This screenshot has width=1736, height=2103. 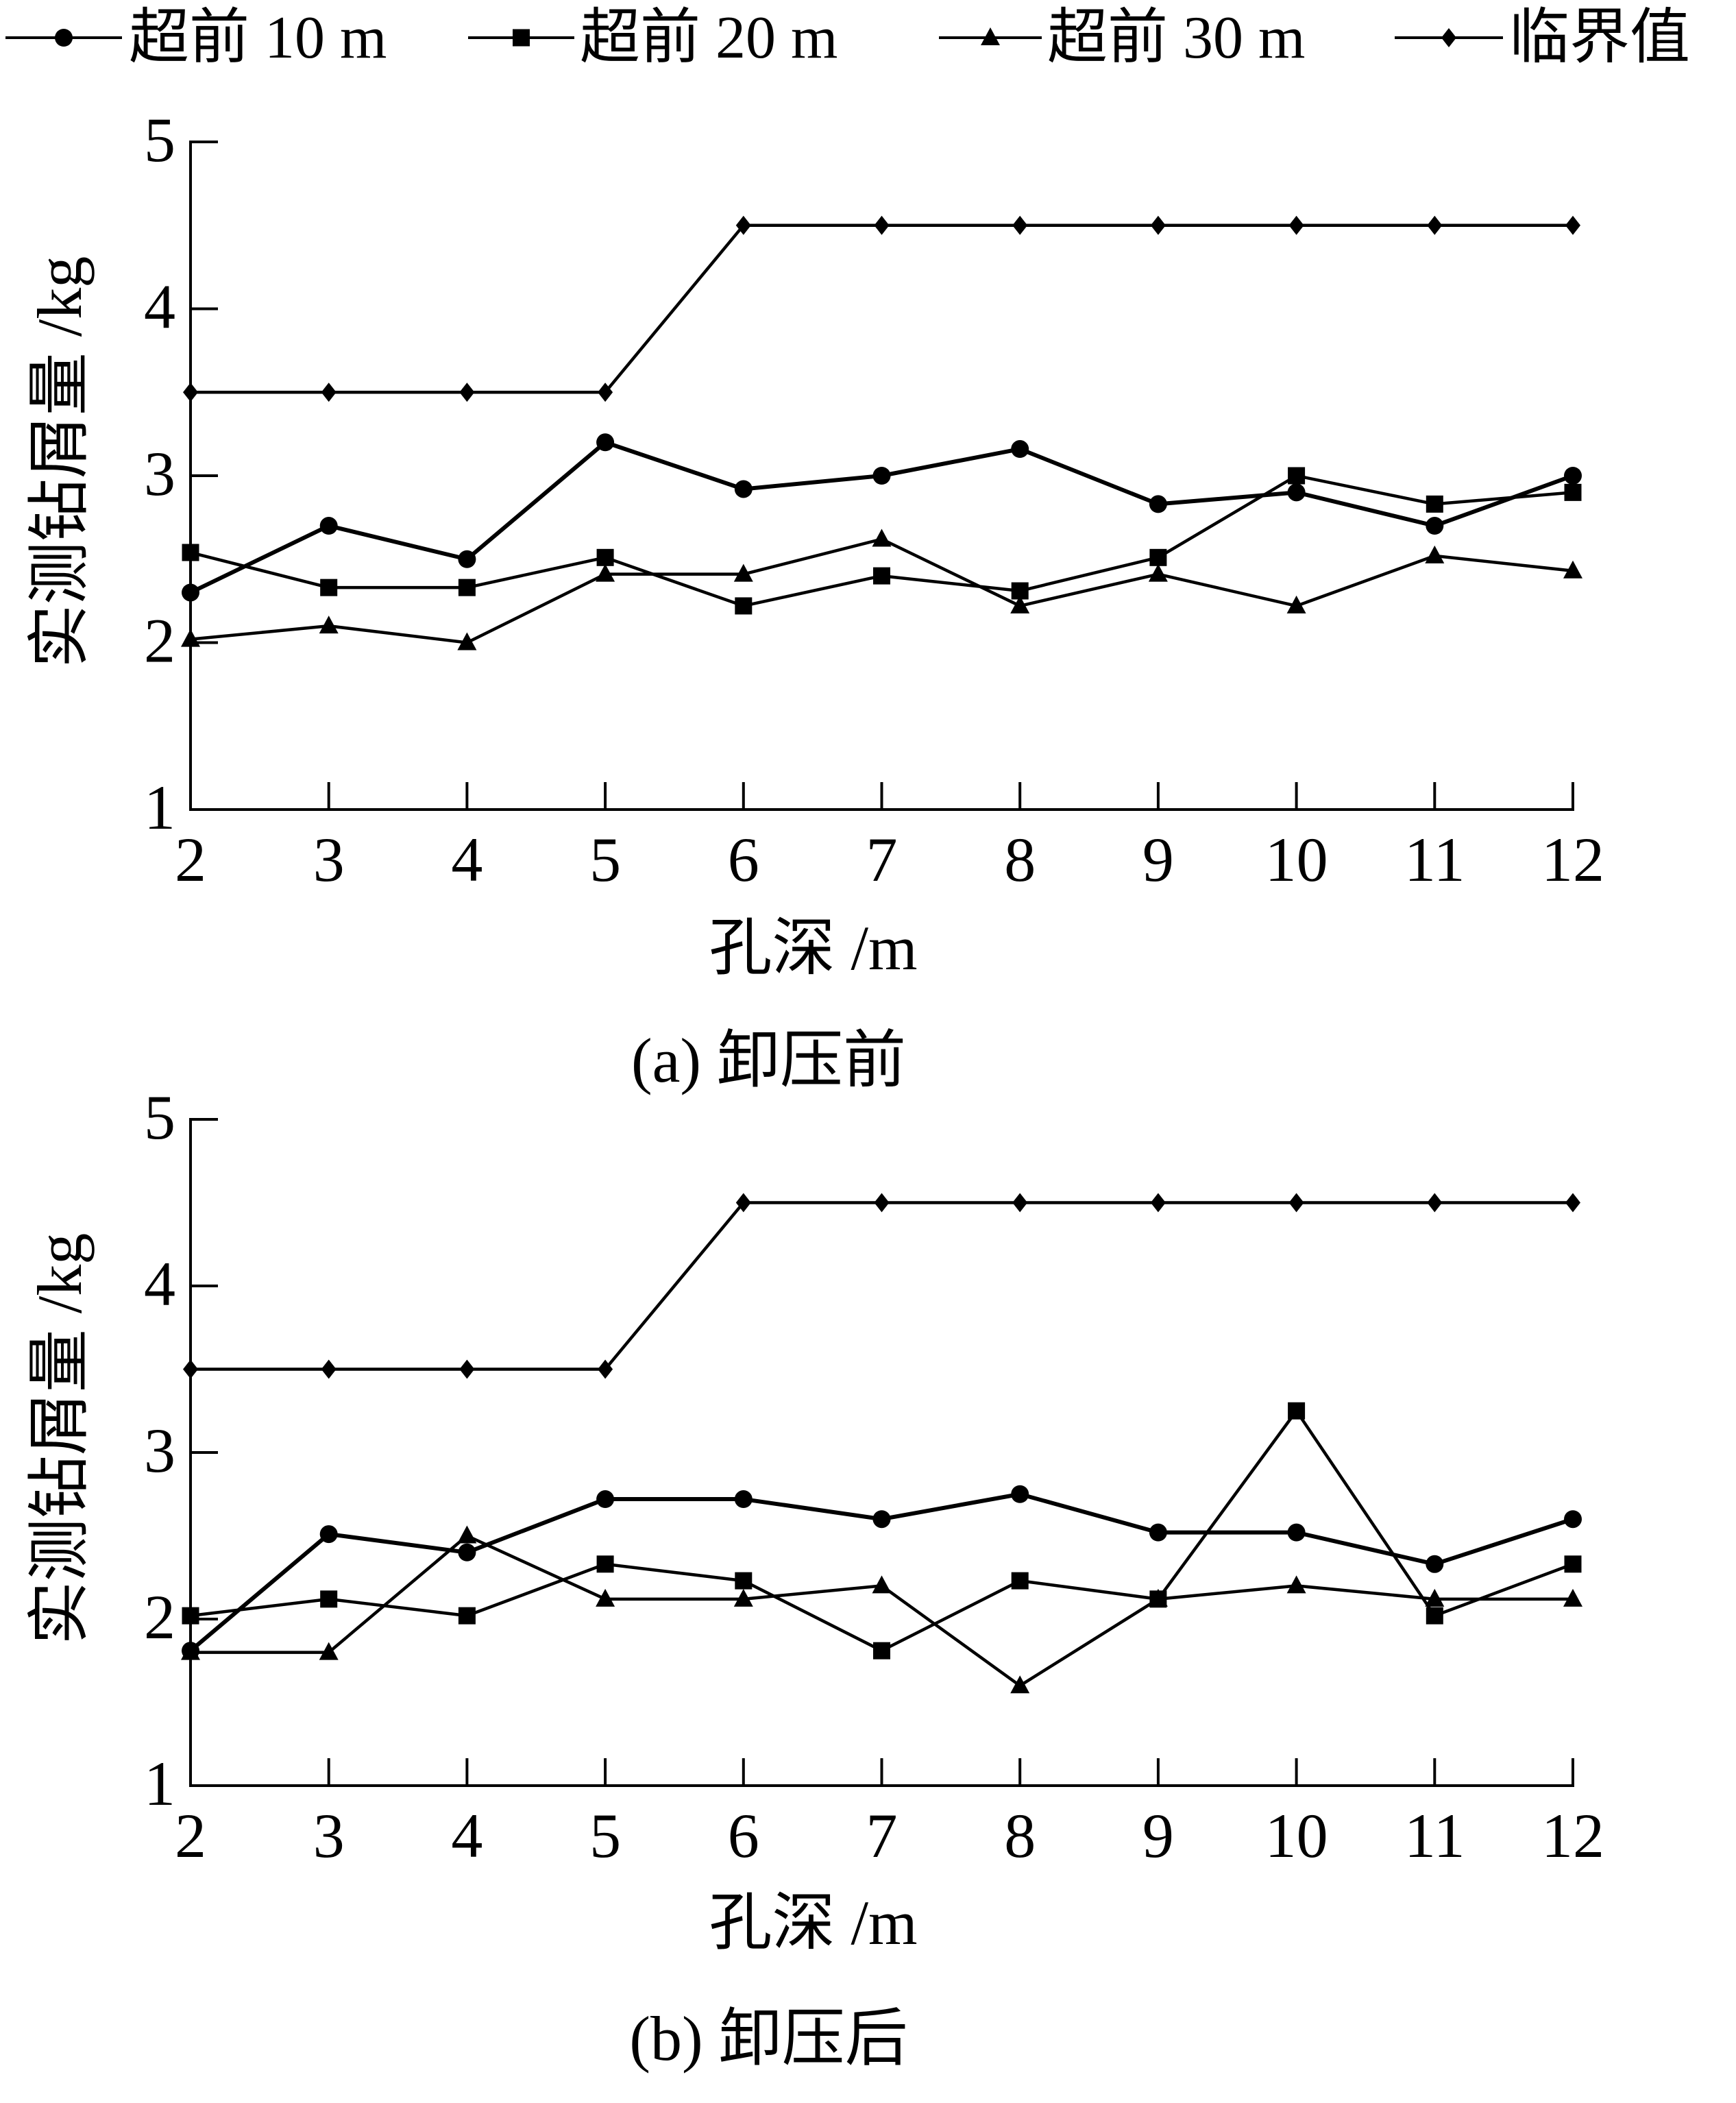 What do you see at coordinates (768, 2039) in the screenshot?
I see `panel-caption: (b) 卸压后` at bounding box center [768, 2039].